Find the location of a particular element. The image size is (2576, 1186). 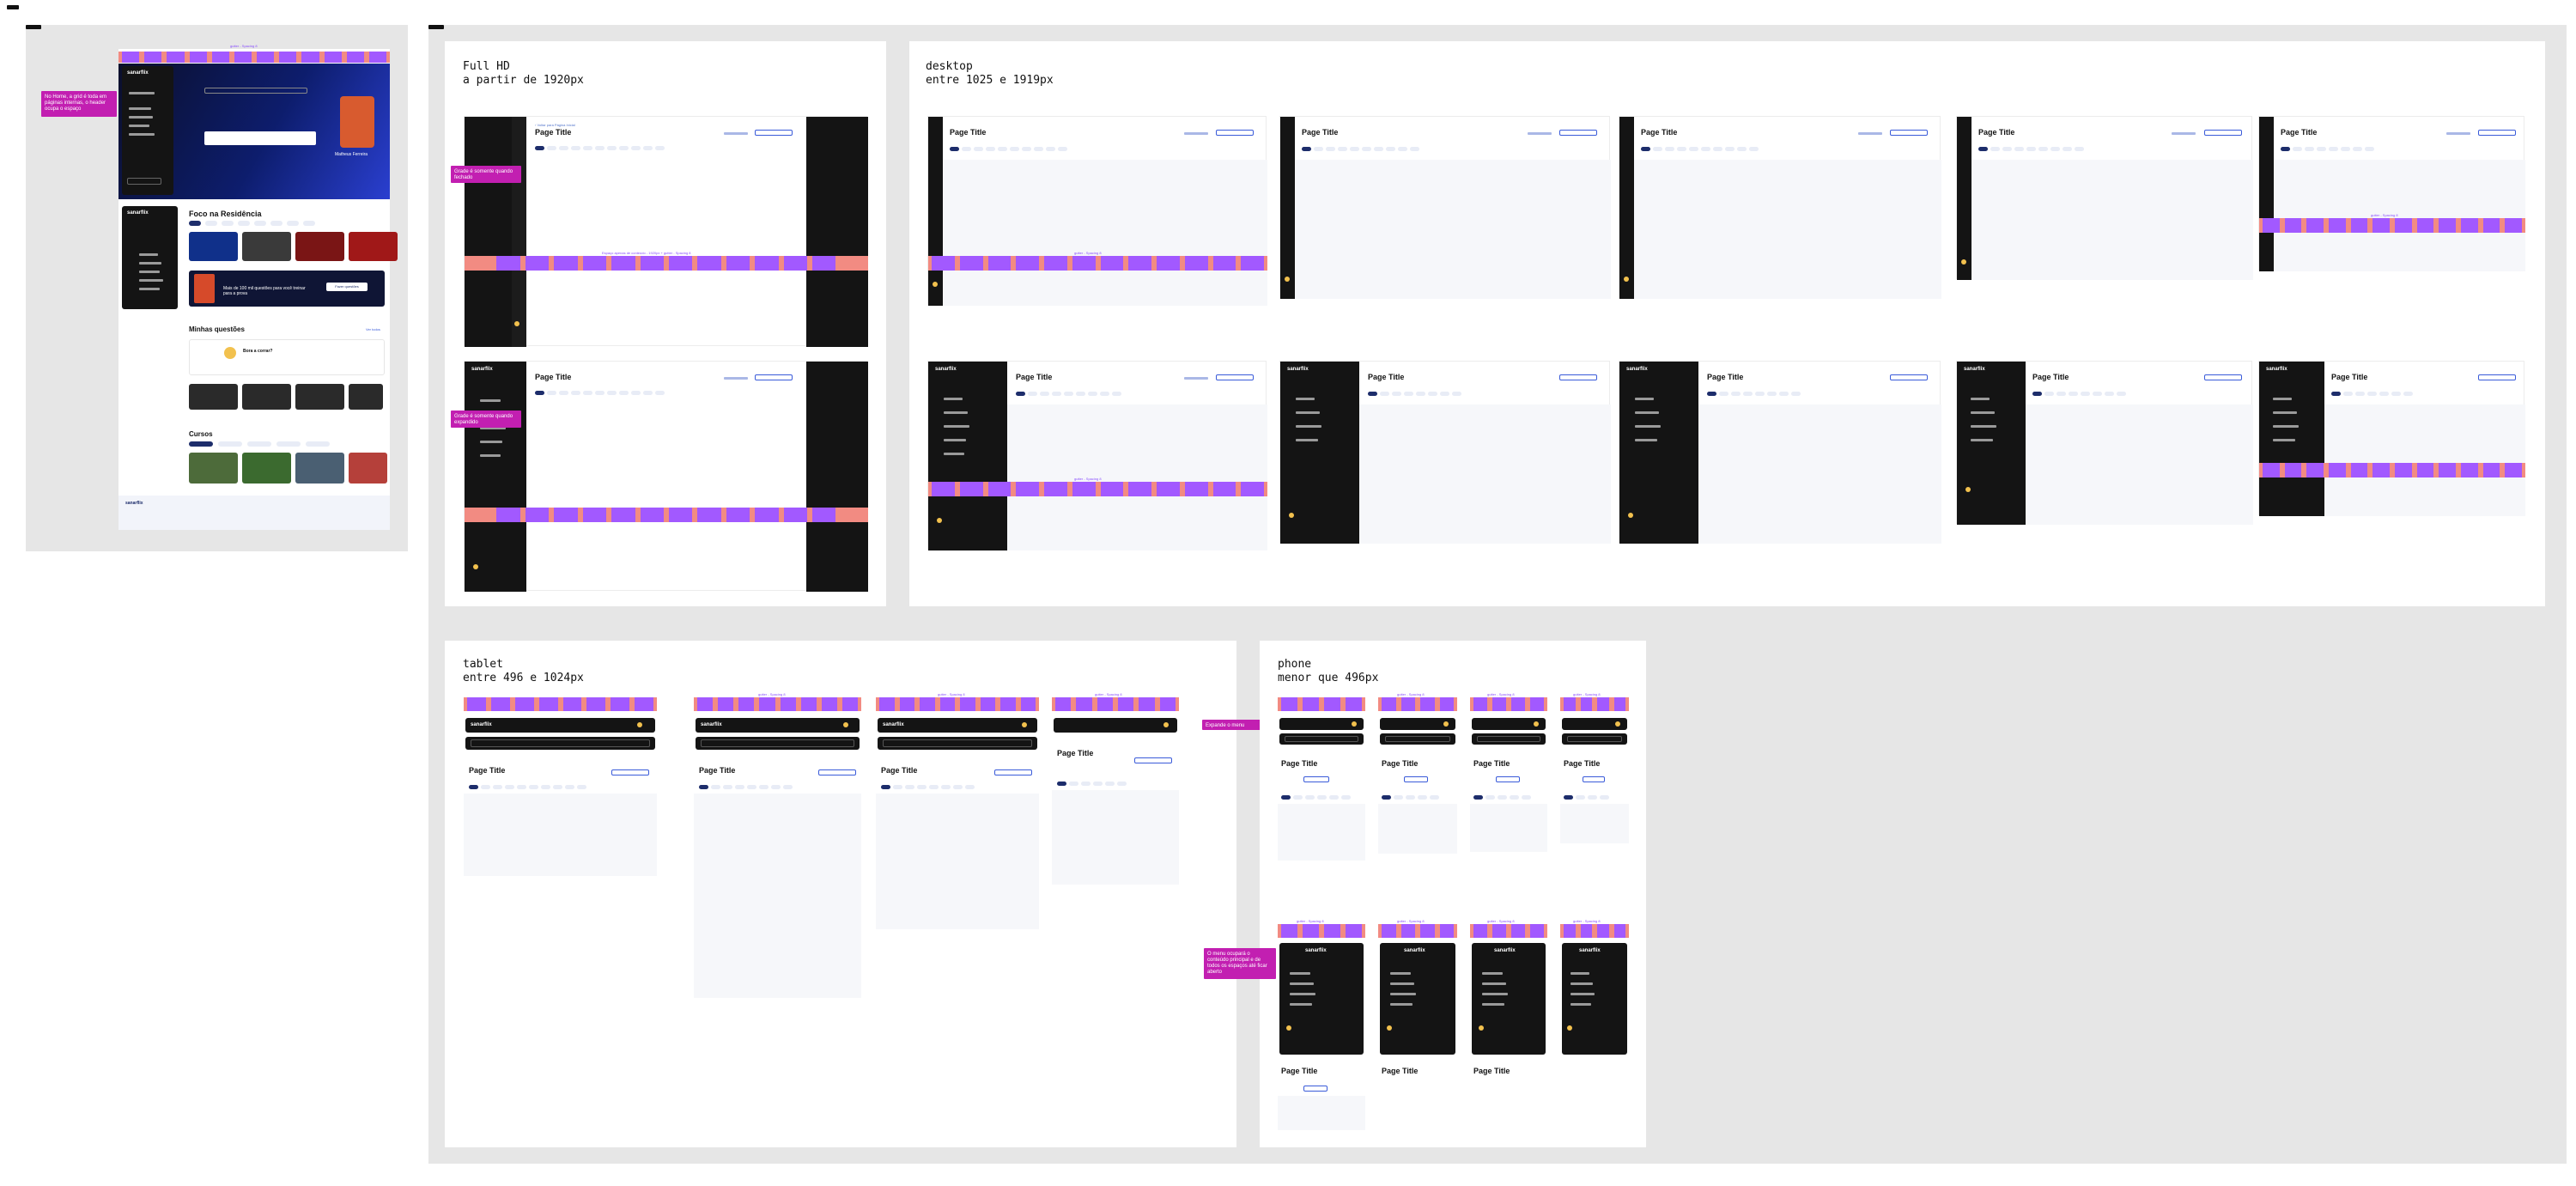

gutter-label: gutter - Spacing 8 is located at coordinates (244, 46).